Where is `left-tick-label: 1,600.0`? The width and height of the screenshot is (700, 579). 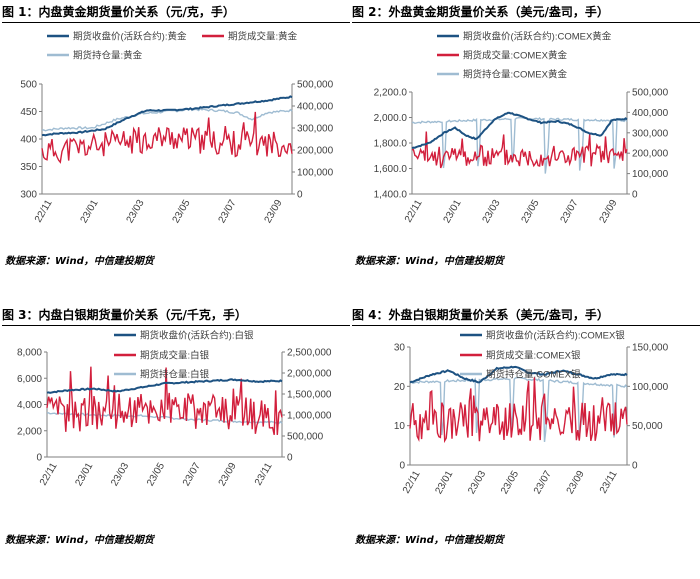
left-tick-label: 1,600.0 is located at coordinates (391, 169).